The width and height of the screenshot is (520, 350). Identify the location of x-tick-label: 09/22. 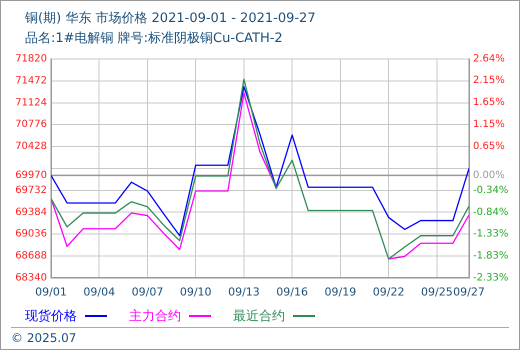
(388, 291).